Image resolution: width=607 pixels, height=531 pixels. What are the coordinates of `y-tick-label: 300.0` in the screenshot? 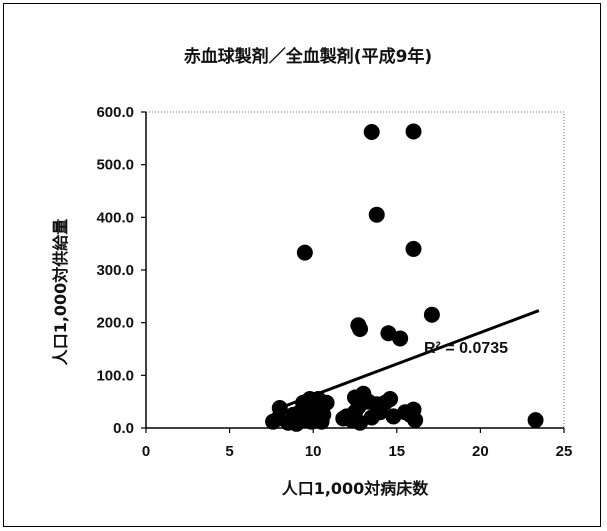 It's located at (115, 270).